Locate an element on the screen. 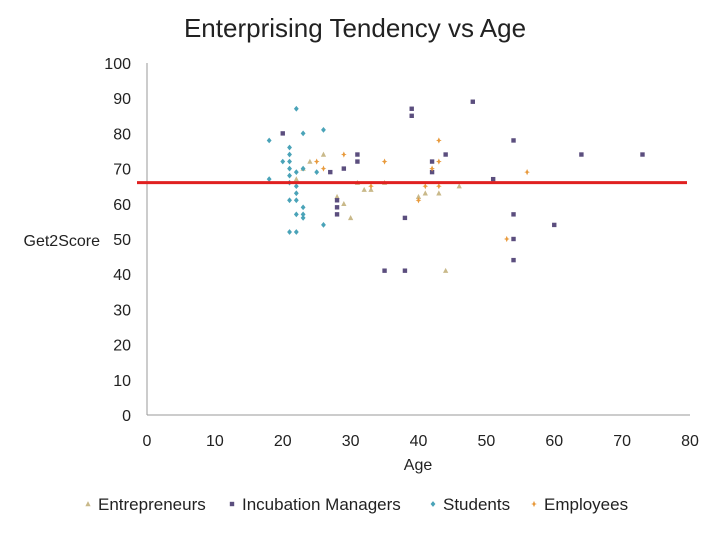 This screenshot has height=540, width=720. legend-label: Students is located at coordinates (476, 504).